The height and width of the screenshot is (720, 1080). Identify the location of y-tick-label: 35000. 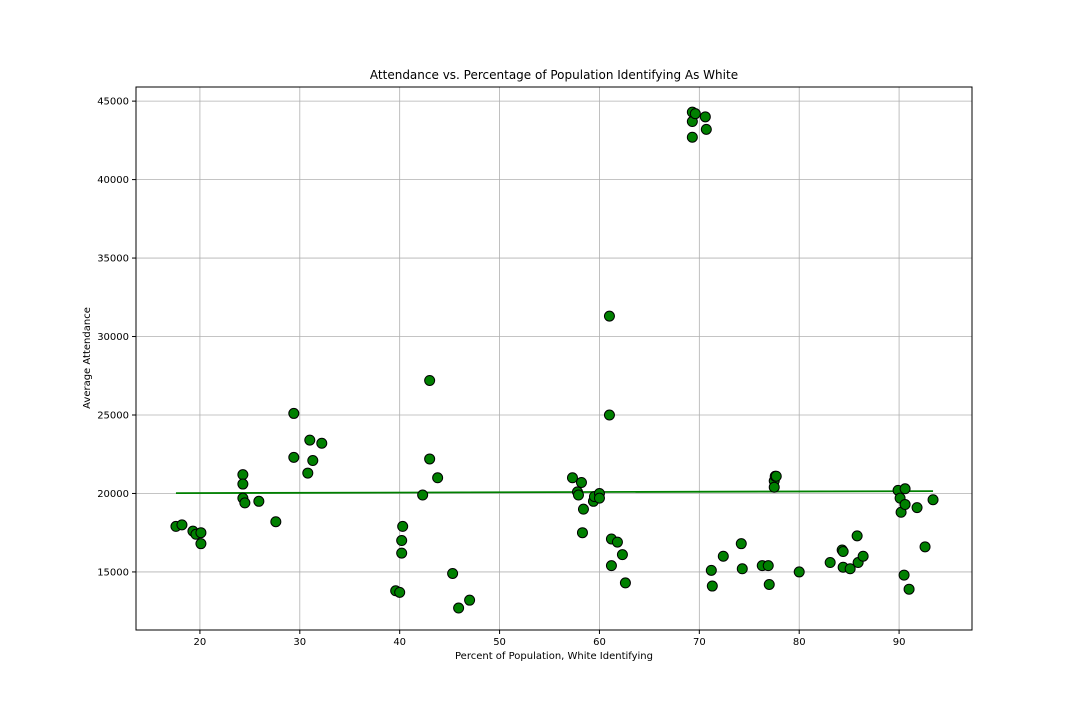
(113, 259).